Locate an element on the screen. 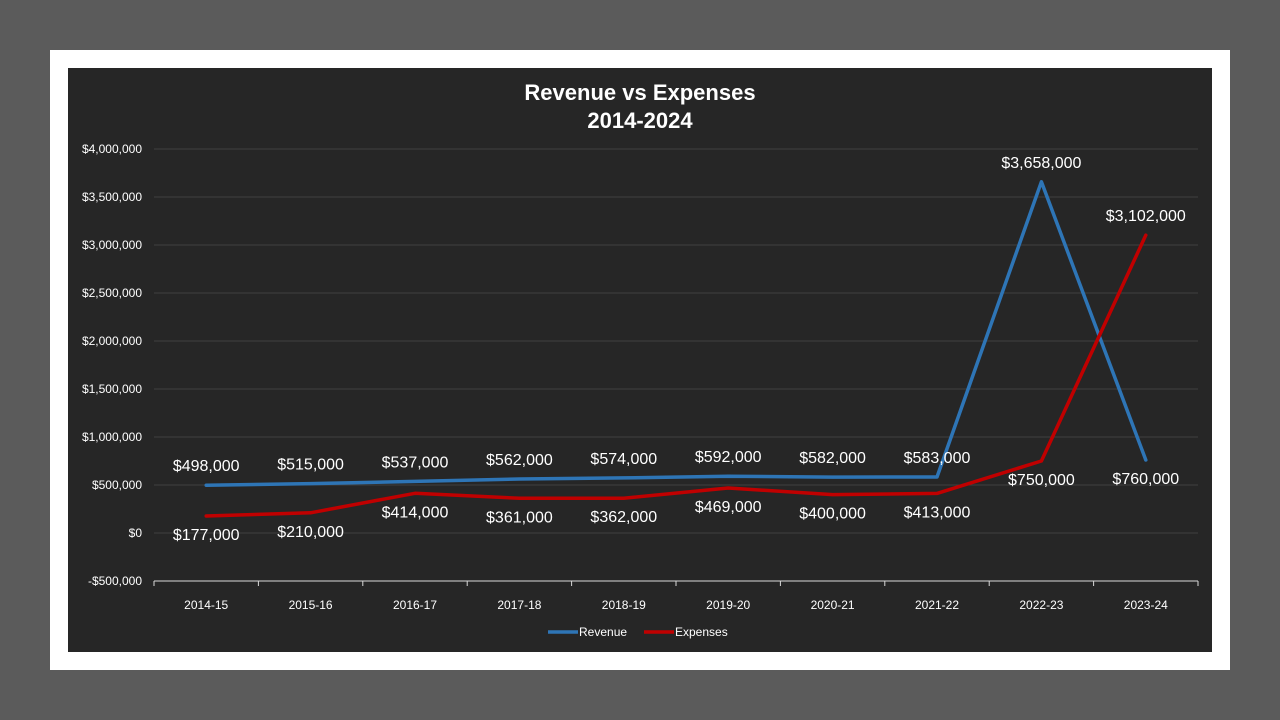  x-tick-label: 2019-20 is located at coordinates (728, 605).